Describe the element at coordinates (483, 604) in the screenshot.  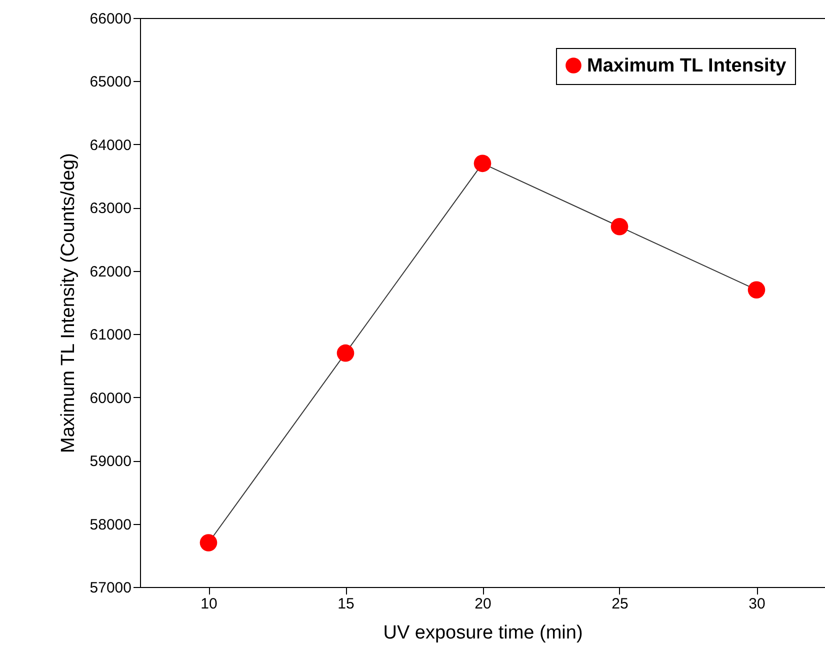
I see `x-tick-label: 20` at that location.